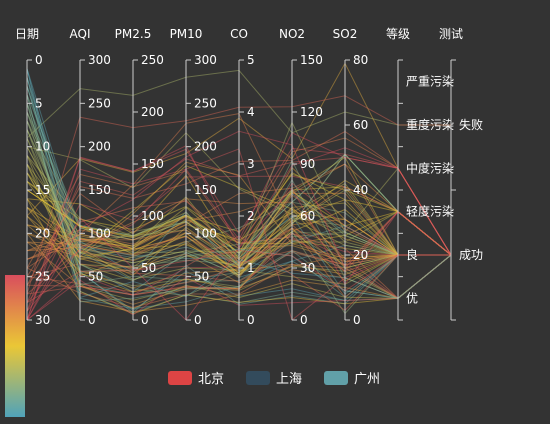 This screenshot has width=550, height=424. What do you see at coordinates (42, 277) in the screenshot?
I see `tick-label: 25` at bounding box center [42, 277].